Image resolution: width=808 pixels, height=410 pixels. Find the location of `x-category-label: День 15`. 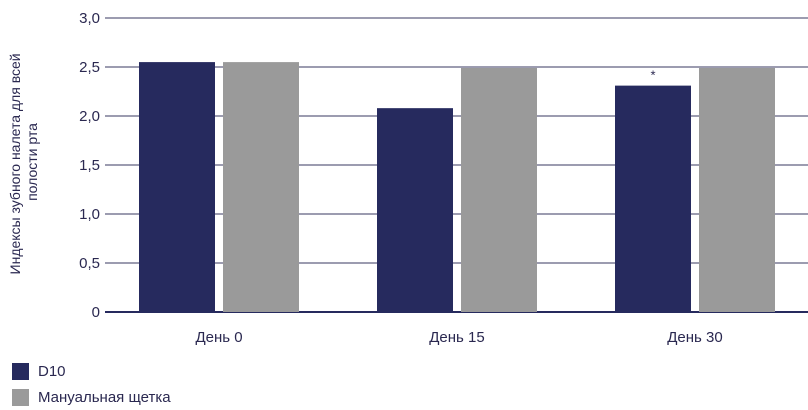

x-category-label: День 15 is located at coordinates (456, 337).